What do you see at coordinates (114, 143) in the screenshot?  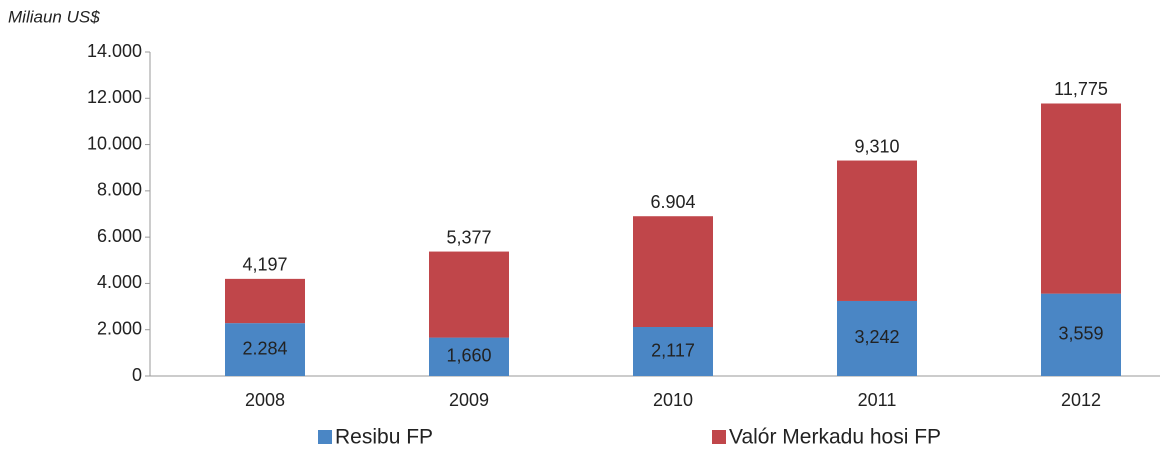 I see `y-tick-label: 10.000` at bounding box center [114, 143].